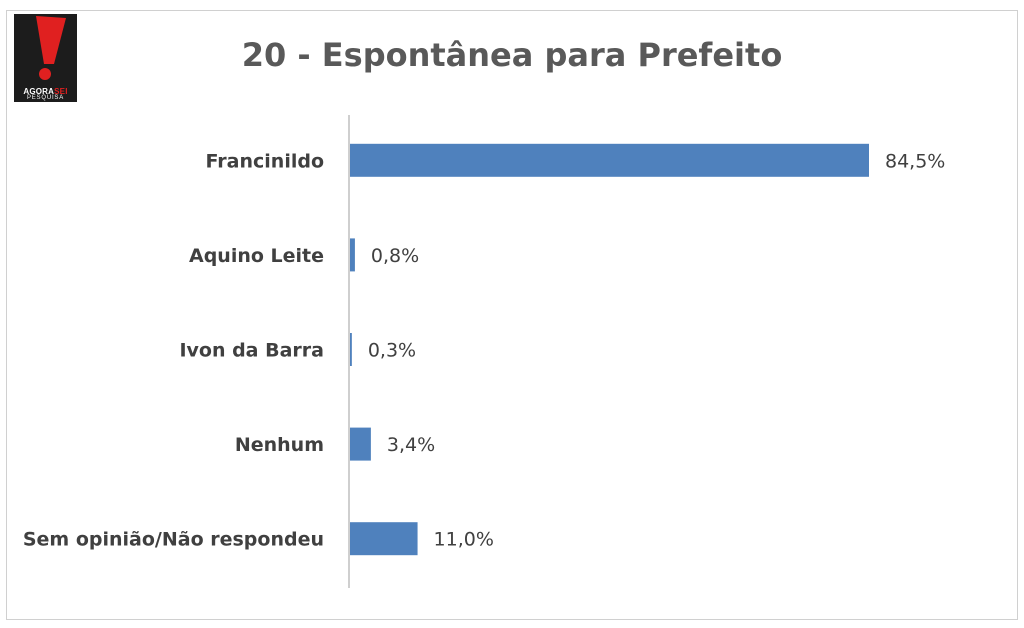 This screenshot has height=628, width=1024. I want to click on data-label: 3,4%, so click(411, 445).